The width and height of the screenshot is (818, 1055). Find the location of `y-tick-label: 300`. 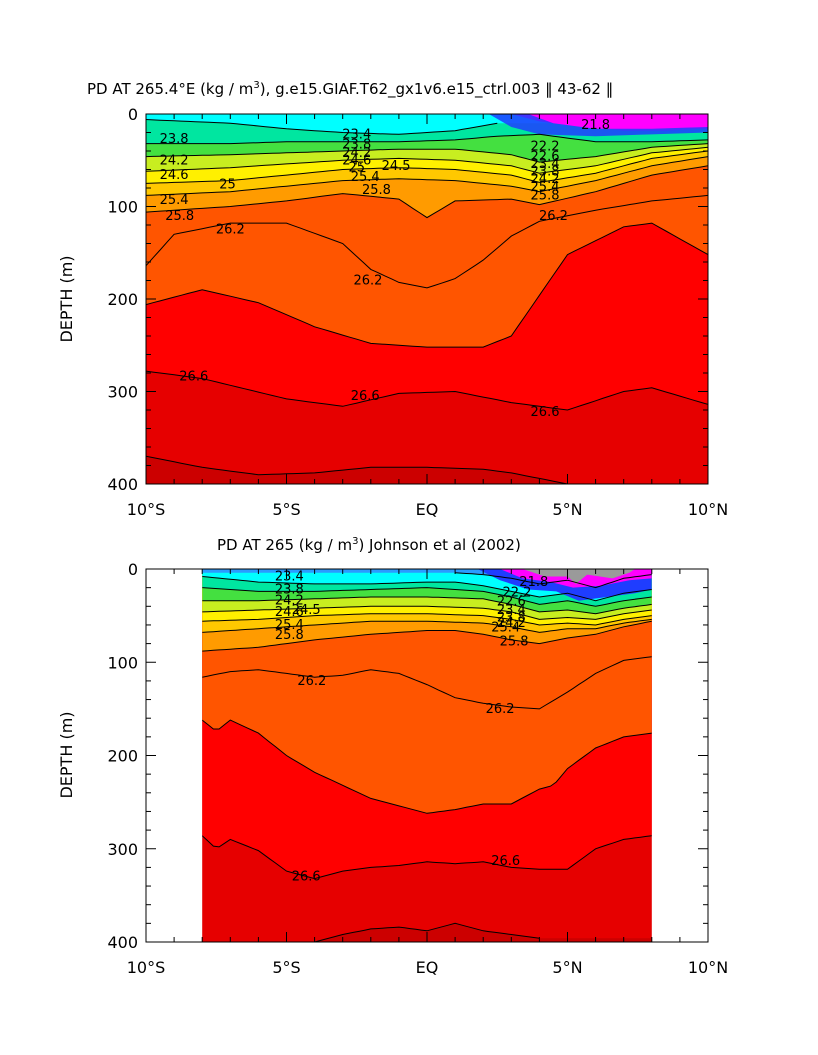

y-tick-label: 300 is located at coordinates (122, 849).